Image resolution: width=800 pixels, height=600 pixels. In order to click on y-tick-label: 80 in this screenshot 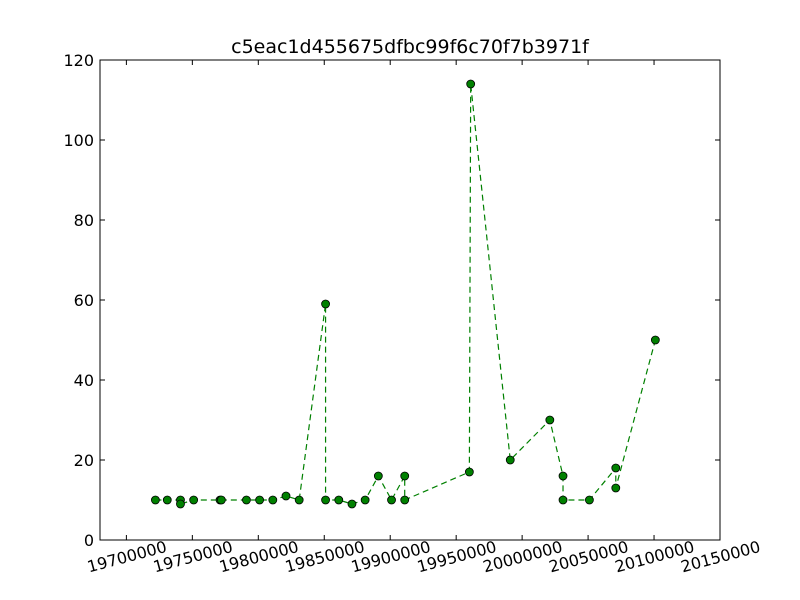, I will do `click(84, 220)`.